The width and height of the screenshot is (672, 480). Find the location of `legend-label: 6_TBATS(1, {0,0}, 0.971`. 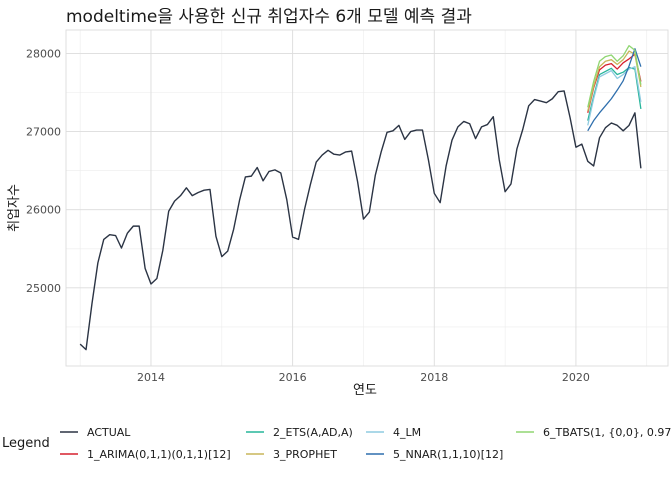

legend-label: 6_TBATS(1, {0,0}, 0.971 is located at coordinates (607, 432).